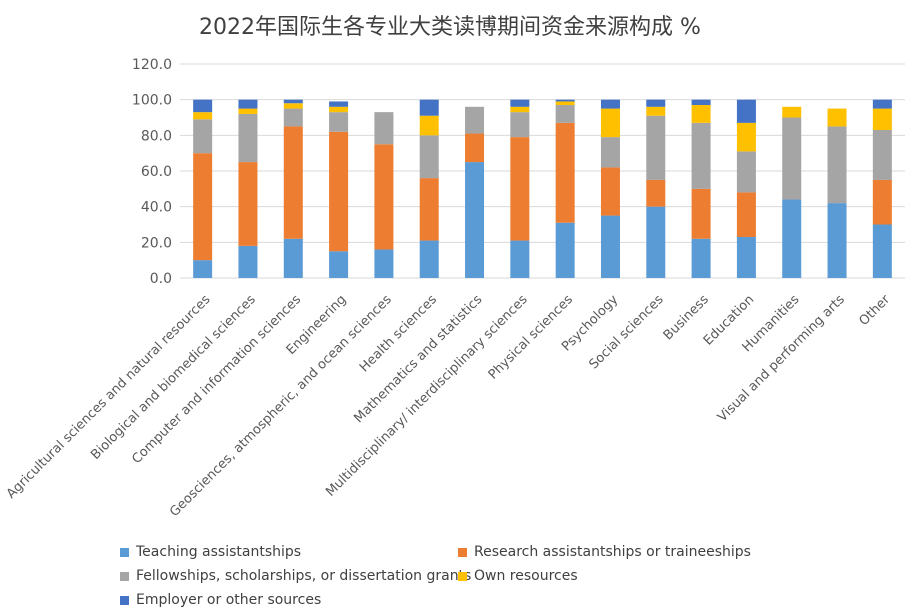  What do you see at coordinates (152, 101) in the screenshot?
I see `y-tick-label: 100.0` at bounding box center [152, 101].